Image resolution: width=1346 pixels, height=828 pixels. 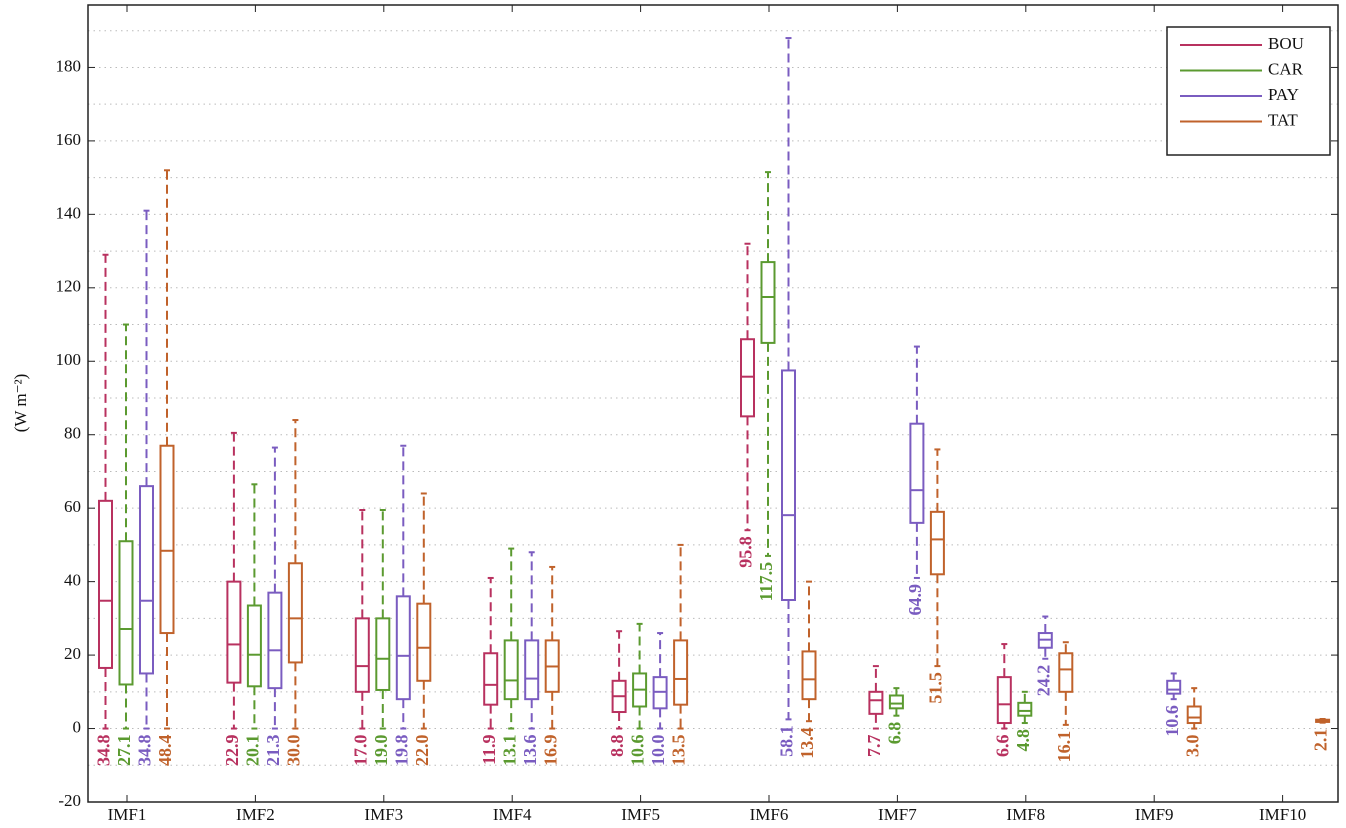 What do you see at coordinates (124, 751) in the screenshot?
I see `value-label: 27.1` at bounding box center [124, 751].